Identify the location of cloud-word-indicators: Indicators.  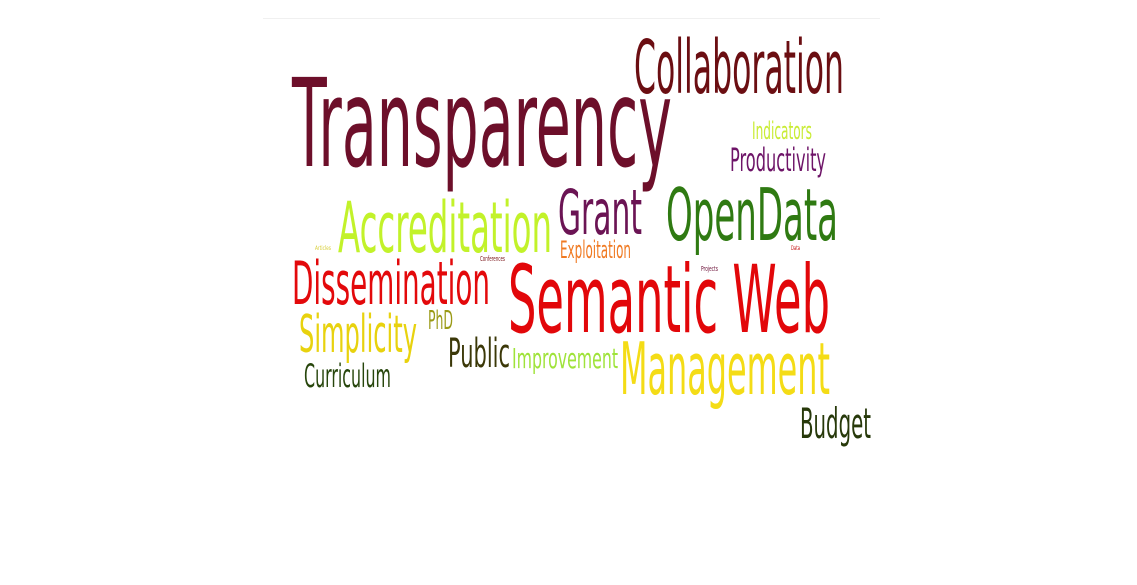
(782, 131).